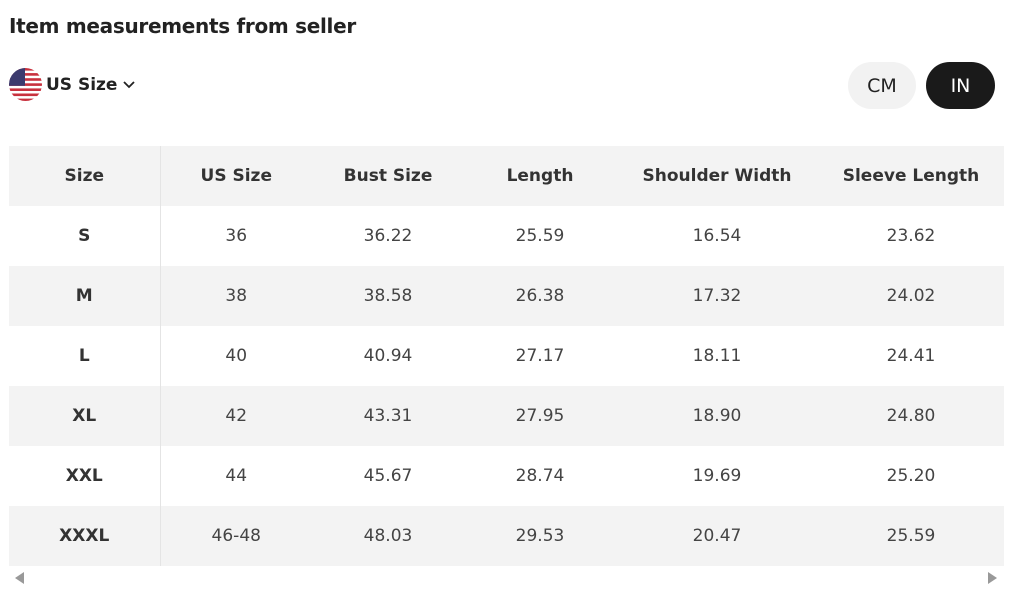 The height and width of the screenshot is (594, 1018). Describe the element at coordinates (236, 536) in the screenshot. I see `measurement-cell: 46-48` at that location.